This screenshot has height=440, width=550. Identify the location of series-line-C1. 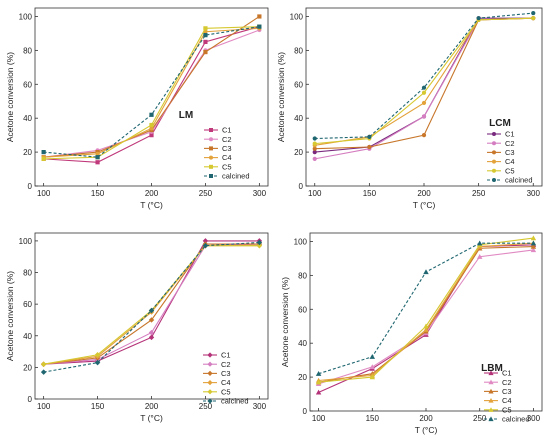
(424, 85).